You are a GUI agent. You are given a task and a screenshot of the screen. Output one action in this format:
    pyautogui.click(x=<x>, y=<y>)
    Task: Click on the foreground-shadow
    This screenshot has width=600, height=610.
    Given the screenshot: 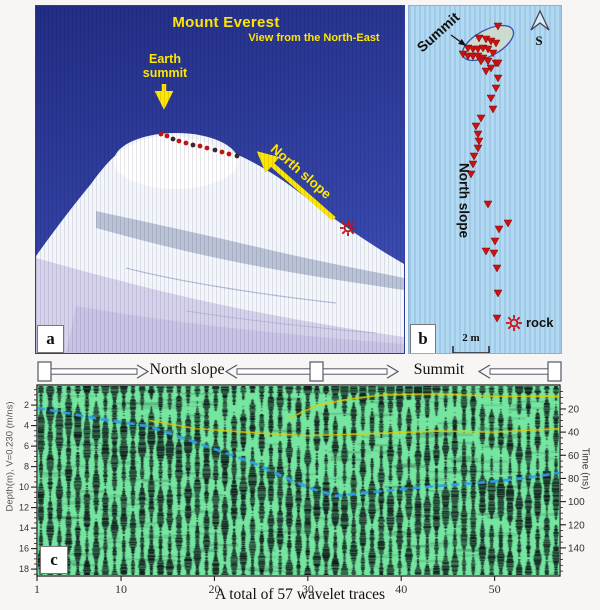 What is the action you would take?
    pyautogui.click(x=235, y=329)
    